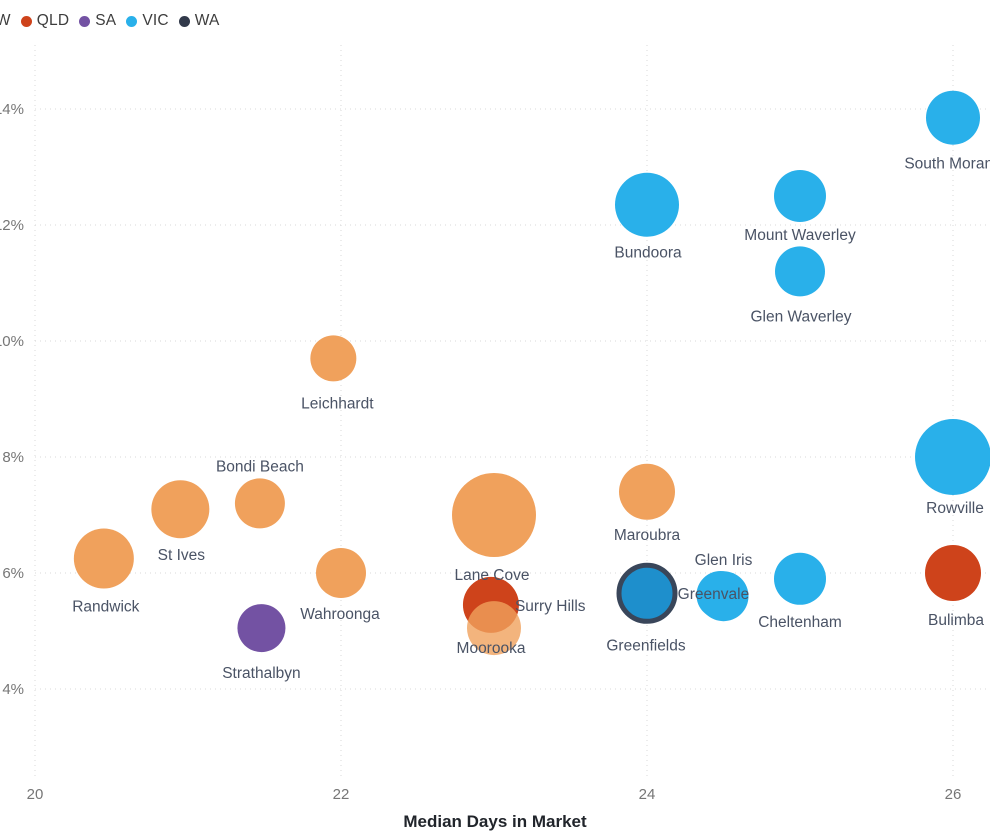 This screenshot has height=840, width=990. What do you see at coordinates (35, 794) in the screenshot?
I see `x-tick-label: 20` at bounding box center [35, 794].